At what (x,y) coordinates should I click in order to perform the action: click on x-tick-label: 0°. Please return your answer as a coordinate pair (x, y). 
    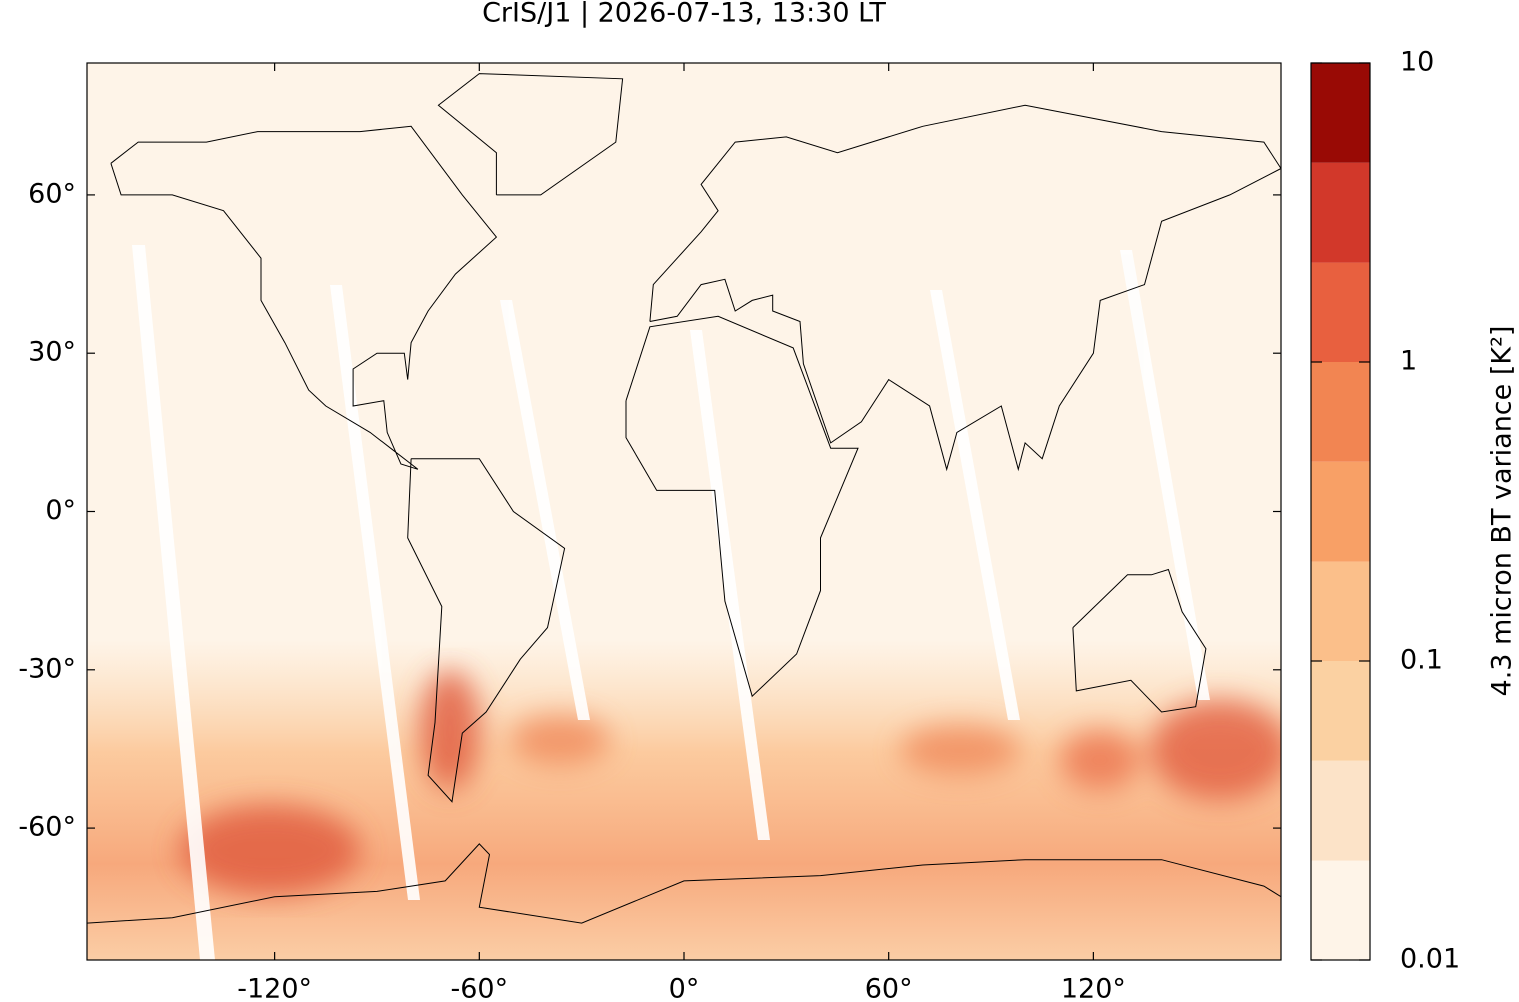
    Looking at the image, I should click on (684, 988).